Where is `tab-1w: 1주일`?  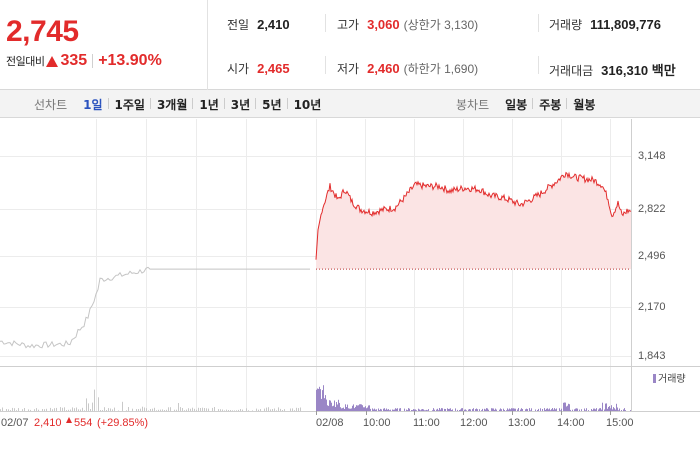 tab-1w: 1주일 is located at coordinates (129, 104).